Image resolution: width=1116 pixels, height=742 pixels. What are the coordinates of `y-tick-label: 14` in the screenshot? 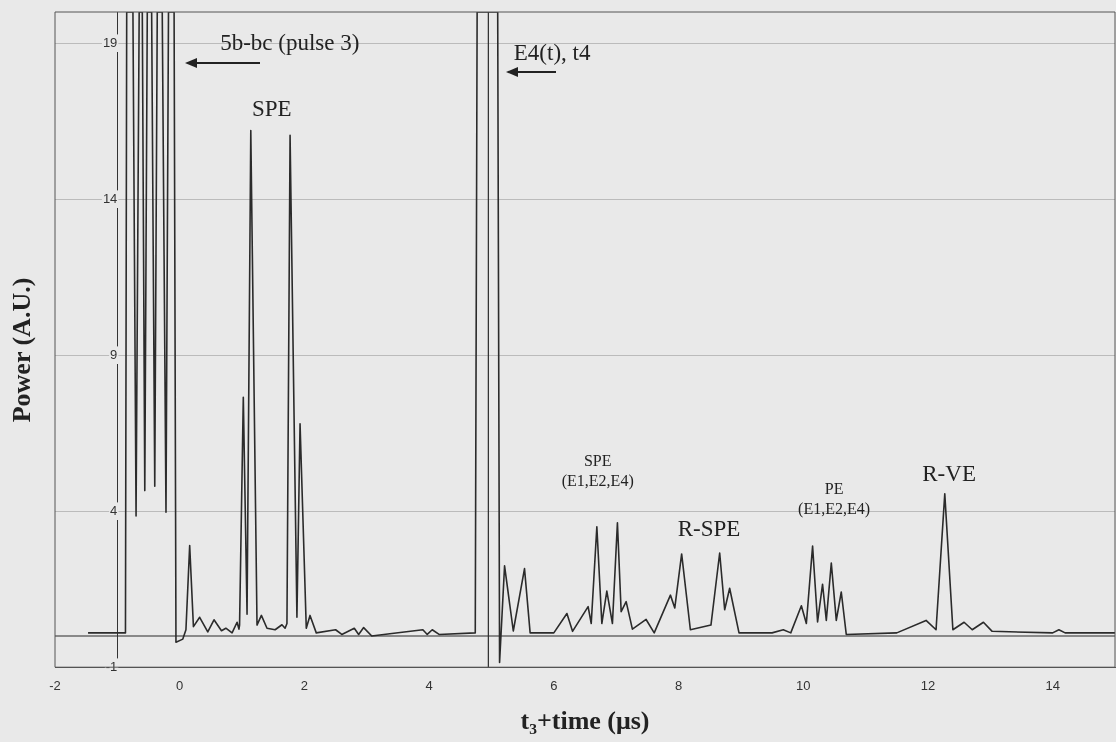 It's located at (110, 198).